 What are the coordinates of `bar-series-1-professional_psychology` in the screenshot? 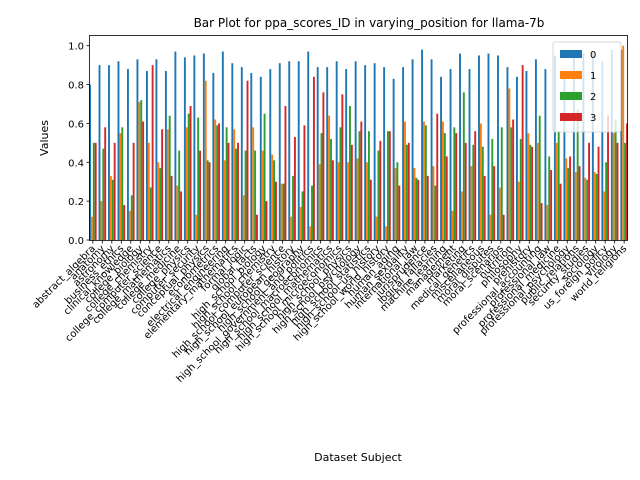 It's located at (566, 199).